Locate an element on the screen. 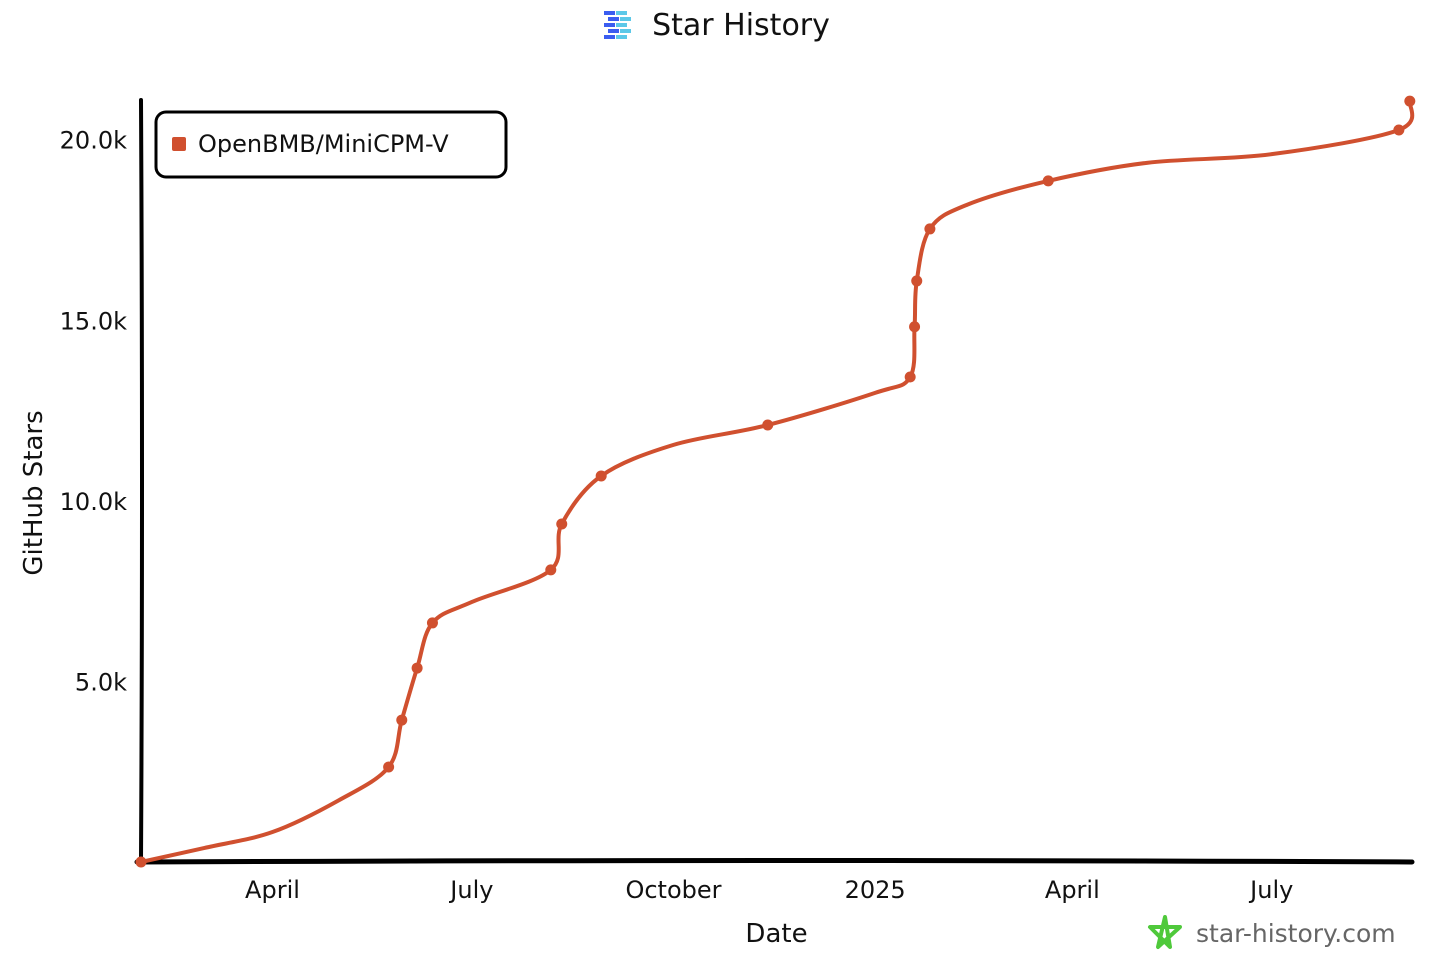  watermark-text: star-history.com is located at coordinates (1296, 933).